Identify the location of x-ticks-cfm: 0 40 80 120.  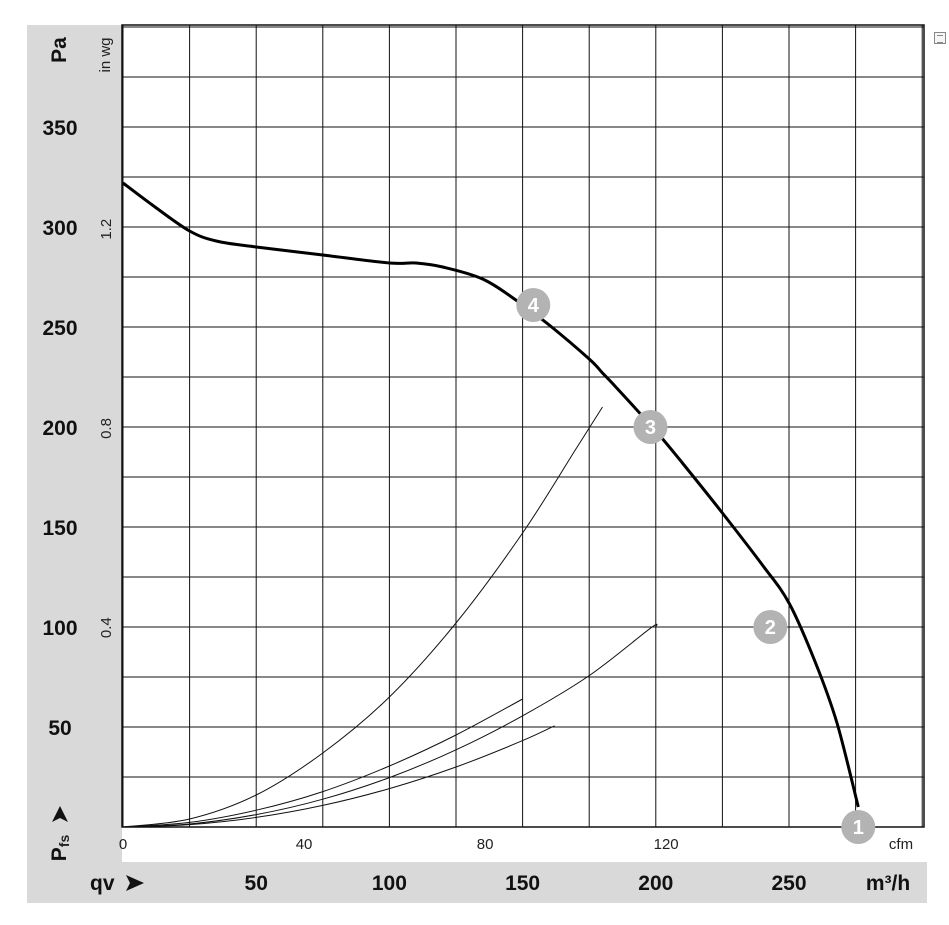
(399, 844).